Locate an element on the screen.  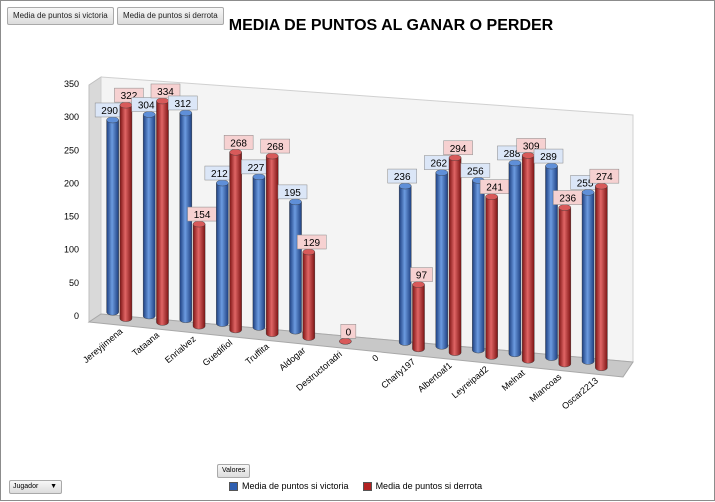
chart-title: MEDIA DE PUNTOS AL GANAR O PERDER is located at coordinates (391, 25).